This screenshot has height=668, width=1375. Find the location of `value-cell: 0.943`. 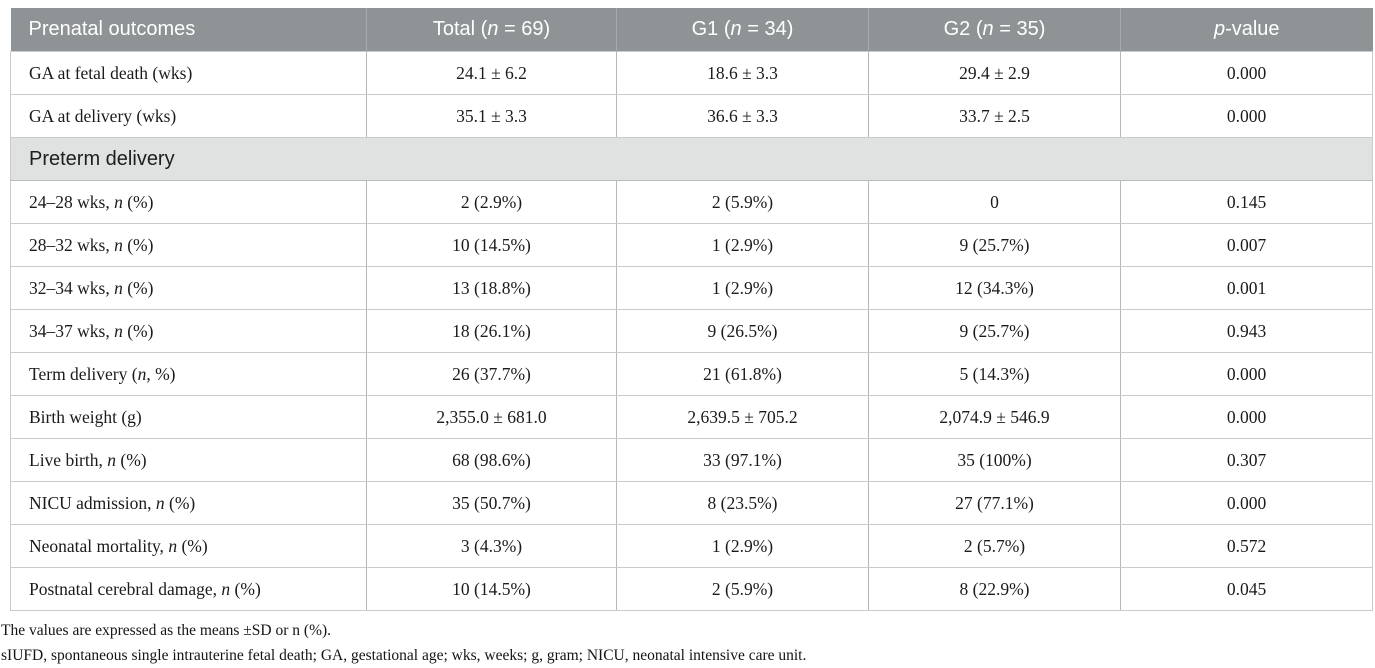

value-cell: 0.943 is located at coordinates (1246, 331).